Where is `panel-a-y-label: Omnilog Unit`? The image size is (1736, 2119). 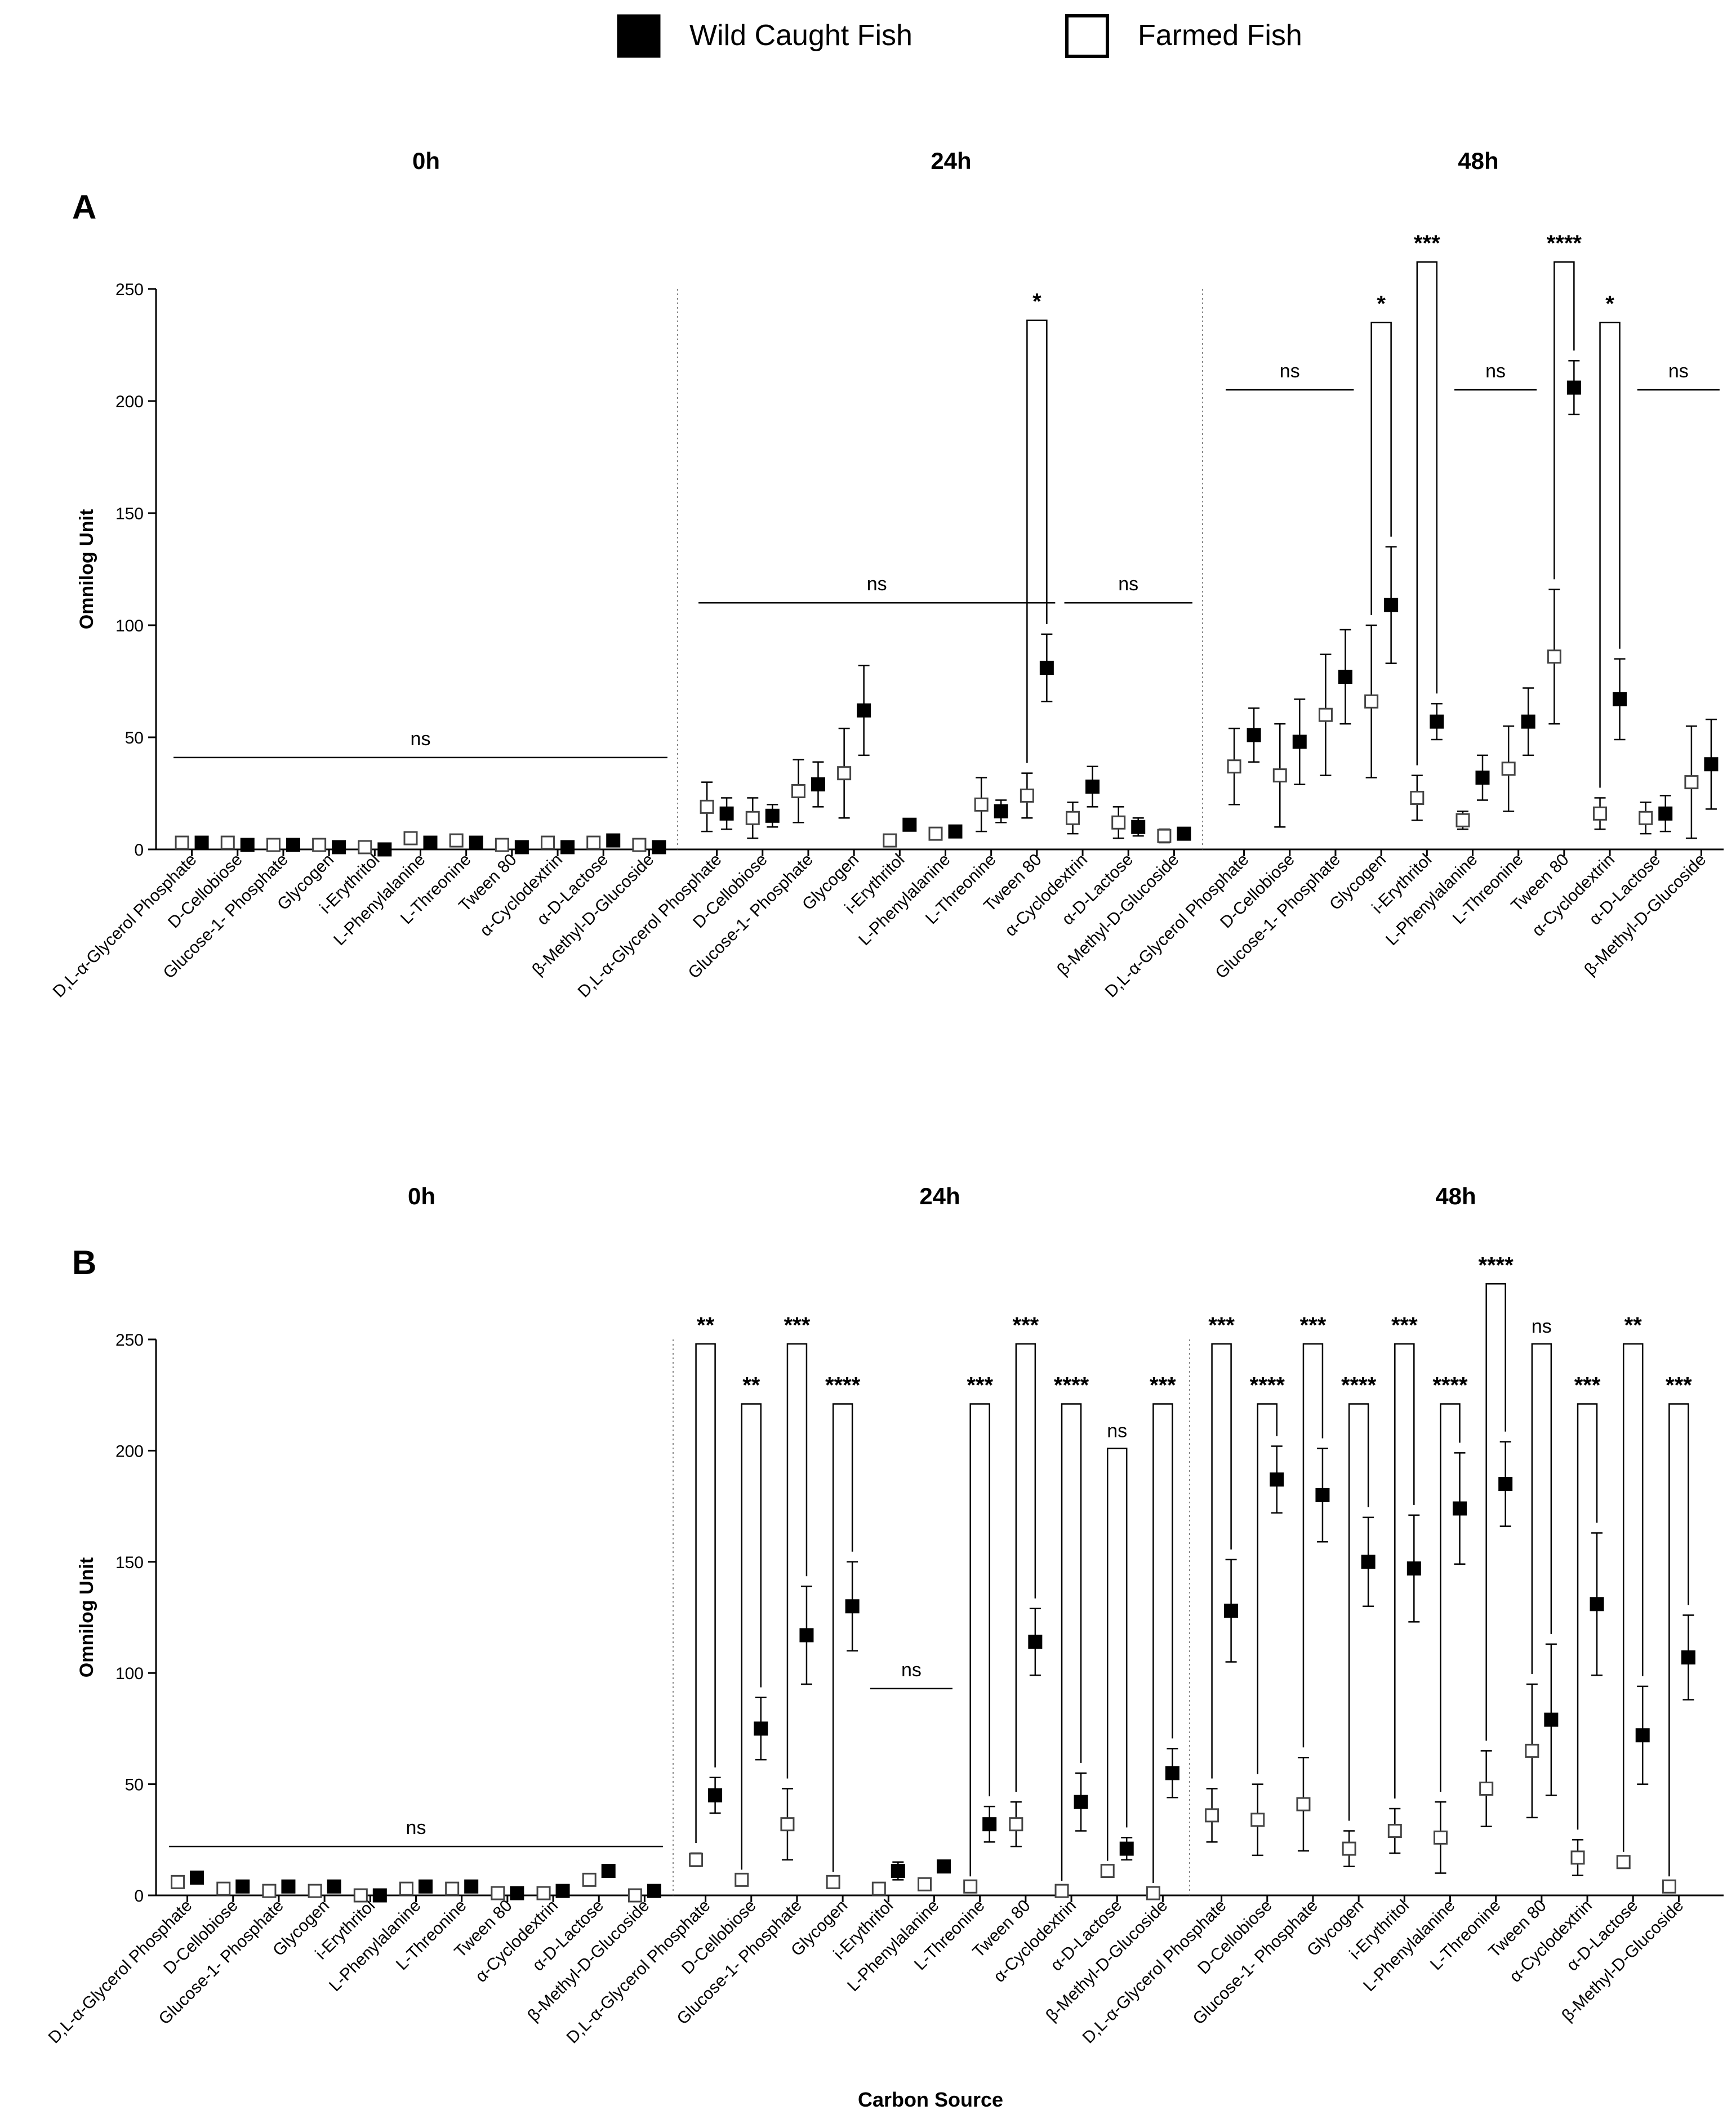
panel-a-y-label: Omnilog Unit is located at coordinates (86, 569).